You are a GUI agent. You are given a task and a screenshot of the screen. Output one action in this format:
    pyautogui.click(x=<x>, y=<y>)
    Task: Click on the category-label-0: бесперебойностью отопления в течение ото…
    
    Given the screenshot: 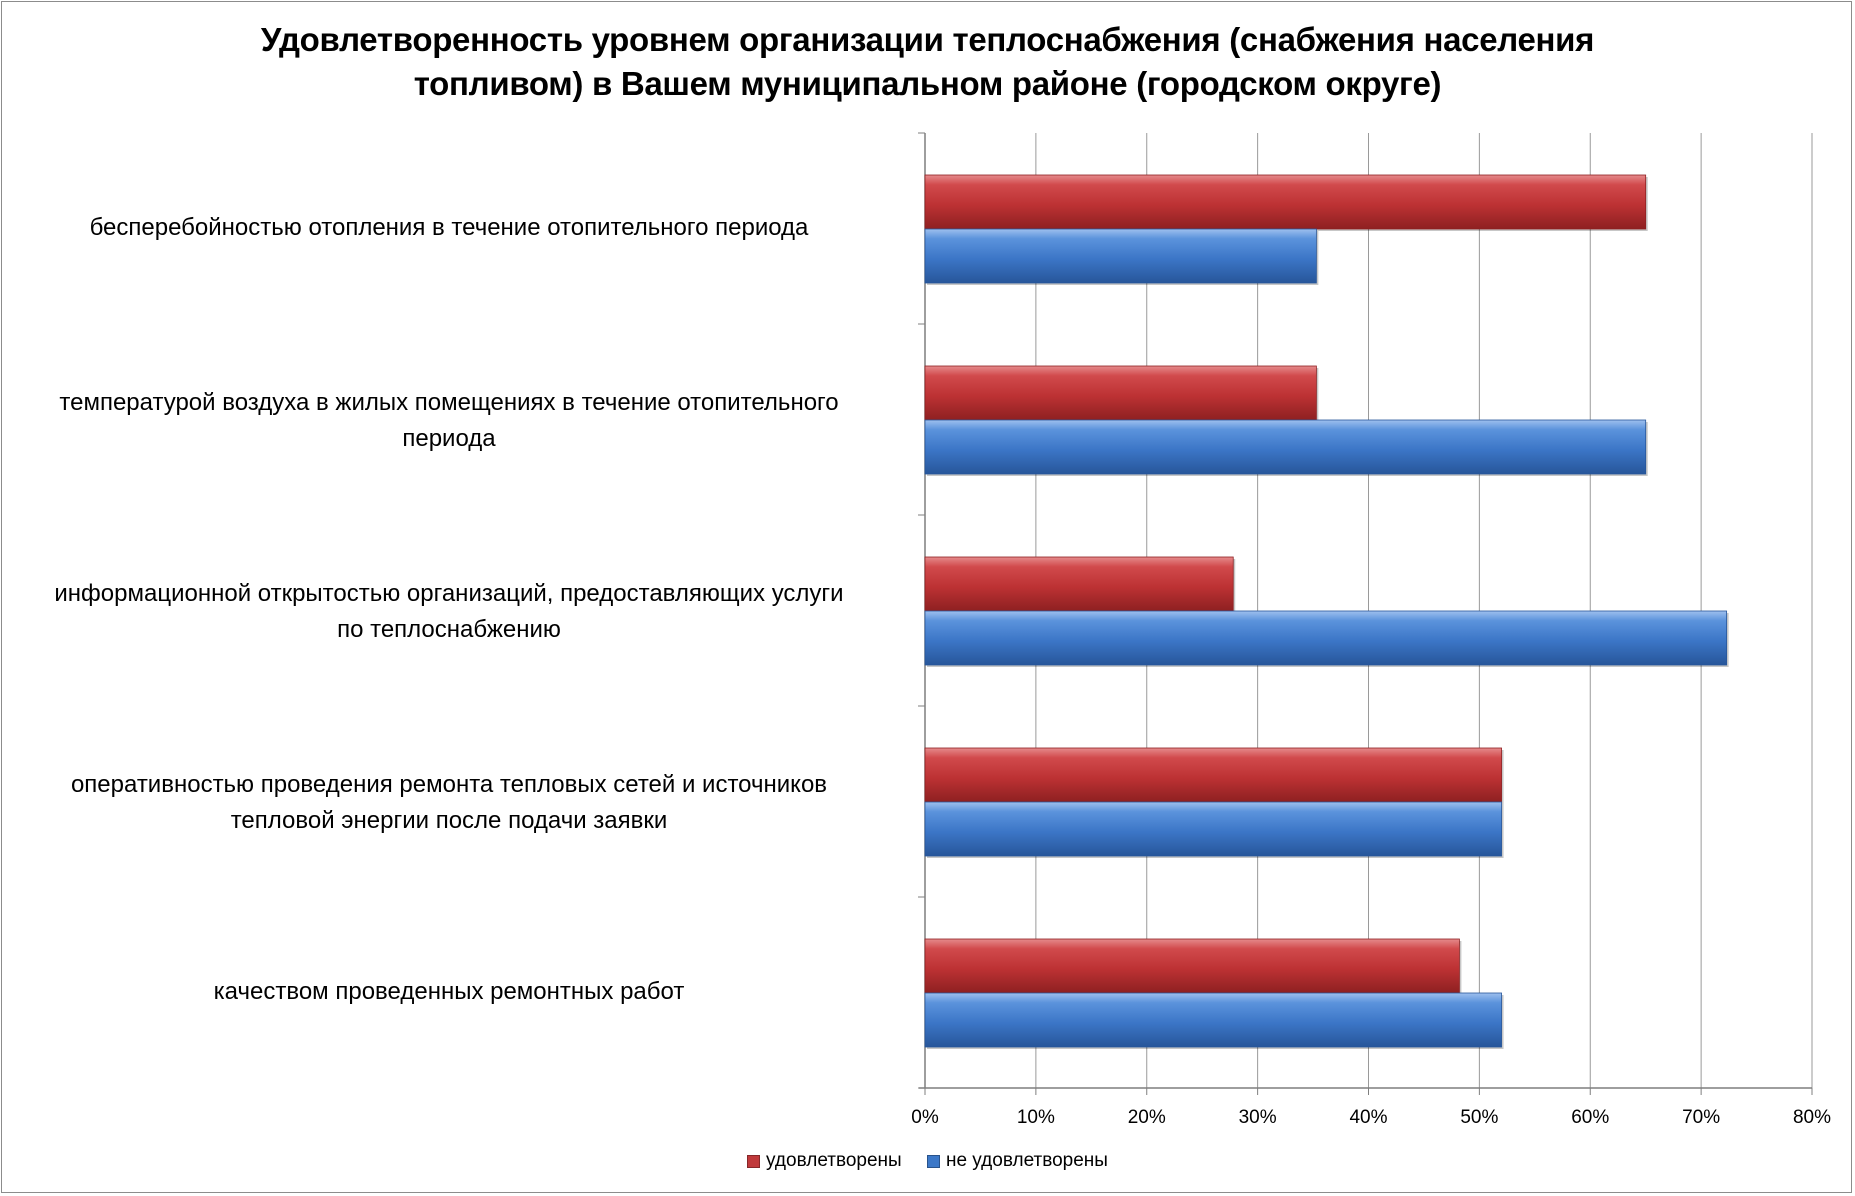 What is the action you would take?
    pyautogui.click(x=449, y=228)
    